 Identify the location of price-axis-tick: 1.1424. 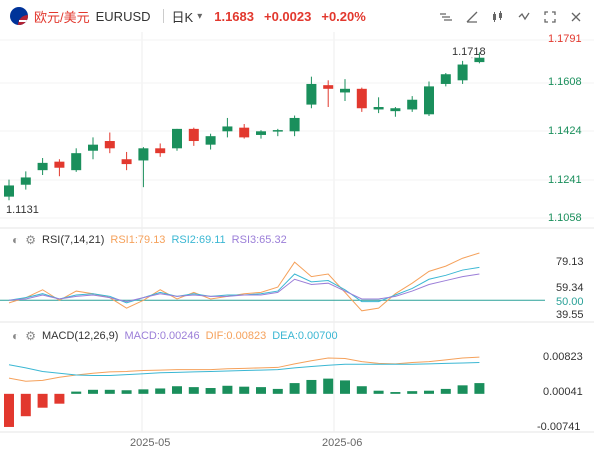
(565, 131).